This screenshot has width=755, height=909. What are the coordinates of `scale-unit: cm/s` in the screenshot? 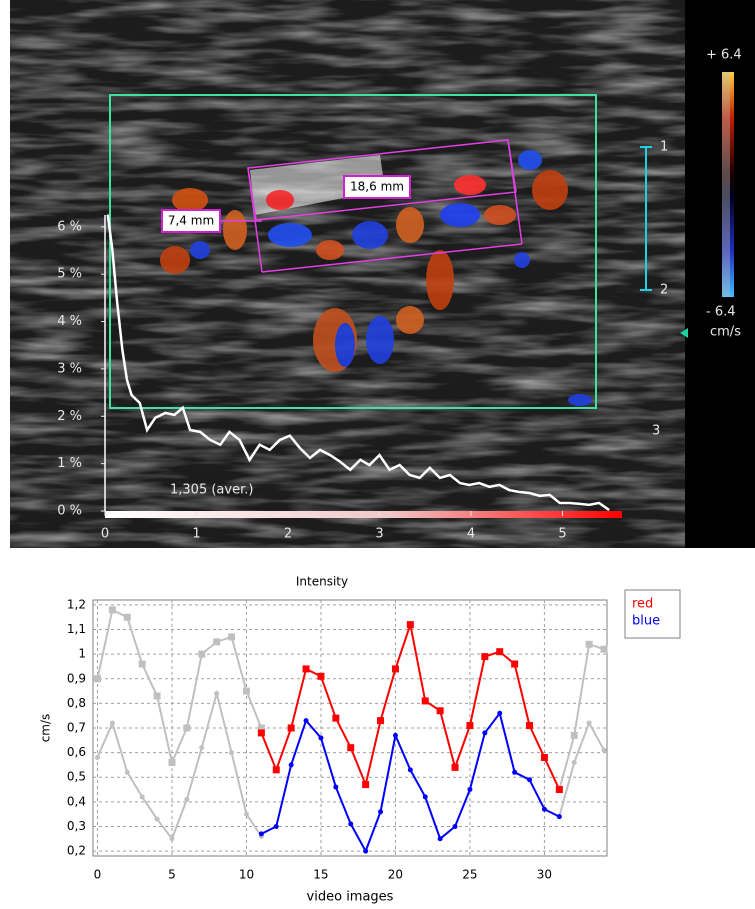 It's located at (725, 332).